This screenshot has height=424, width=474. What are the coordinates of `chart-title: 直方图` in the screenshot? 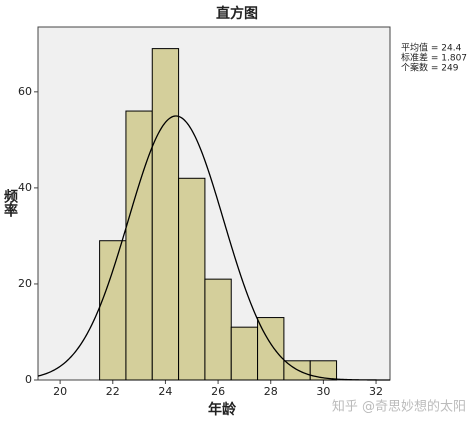 It's located at (237, 13).